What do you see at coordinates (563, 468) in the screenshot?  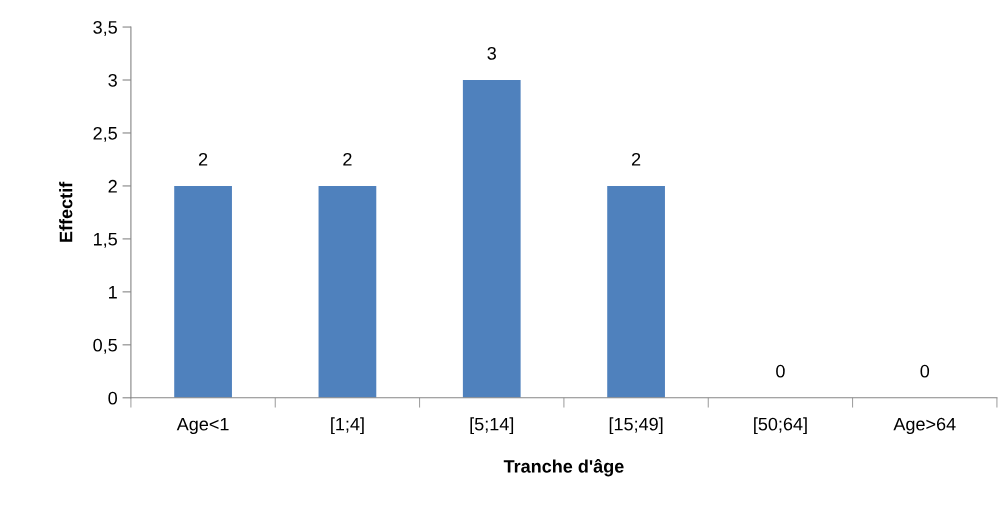 I see `x-axis-title: Tranche d'âge` at bounding box center [563, 468].